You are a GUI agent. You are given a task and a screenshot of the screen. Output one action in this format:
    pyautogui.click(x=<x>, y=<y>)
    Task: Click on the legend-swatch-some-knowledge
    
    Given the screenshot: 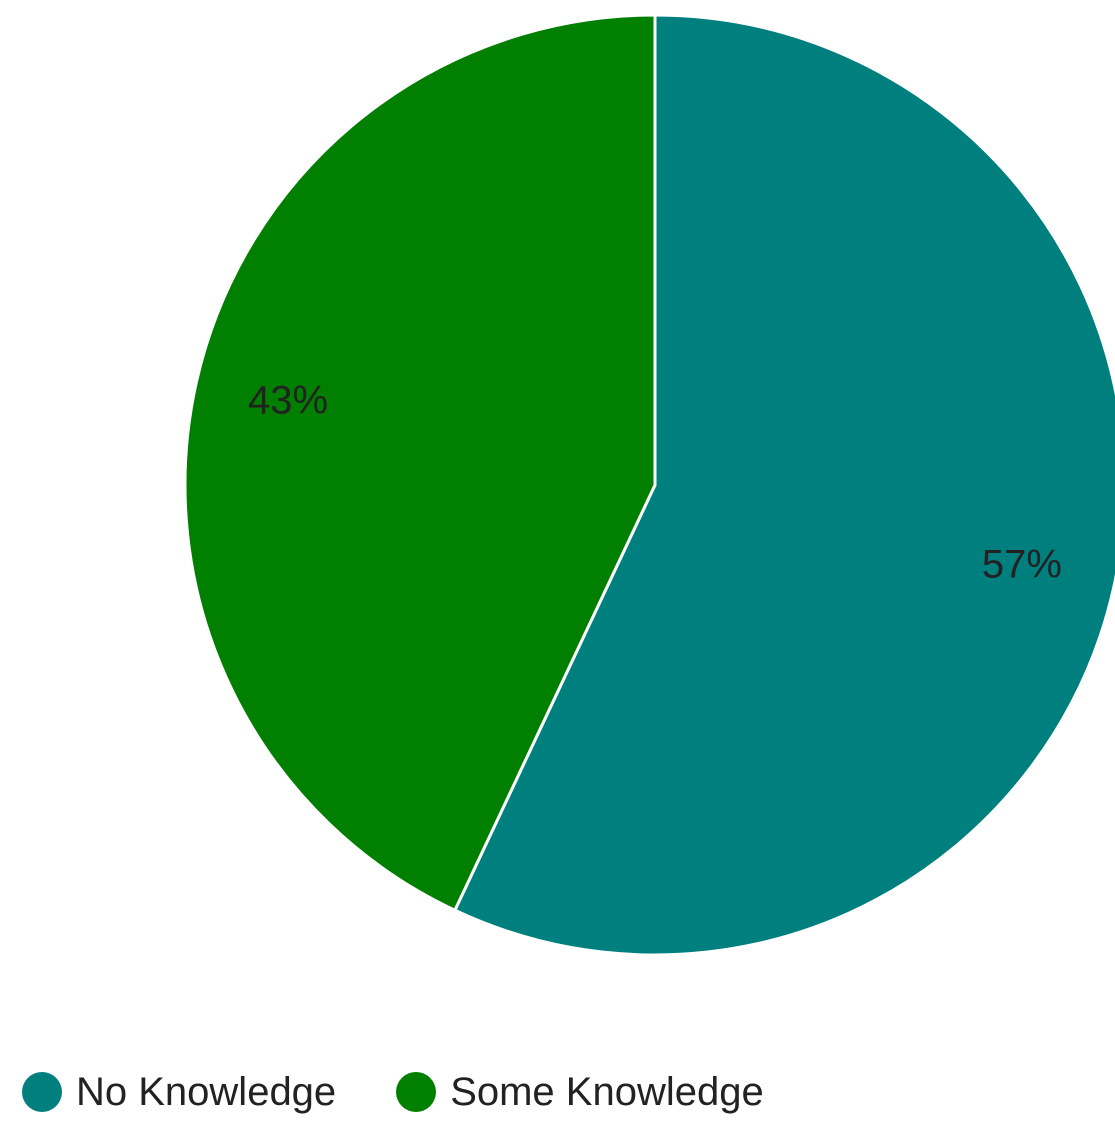 What is the action you would take?
    pyautogui.click(x=416, y=1092)
    